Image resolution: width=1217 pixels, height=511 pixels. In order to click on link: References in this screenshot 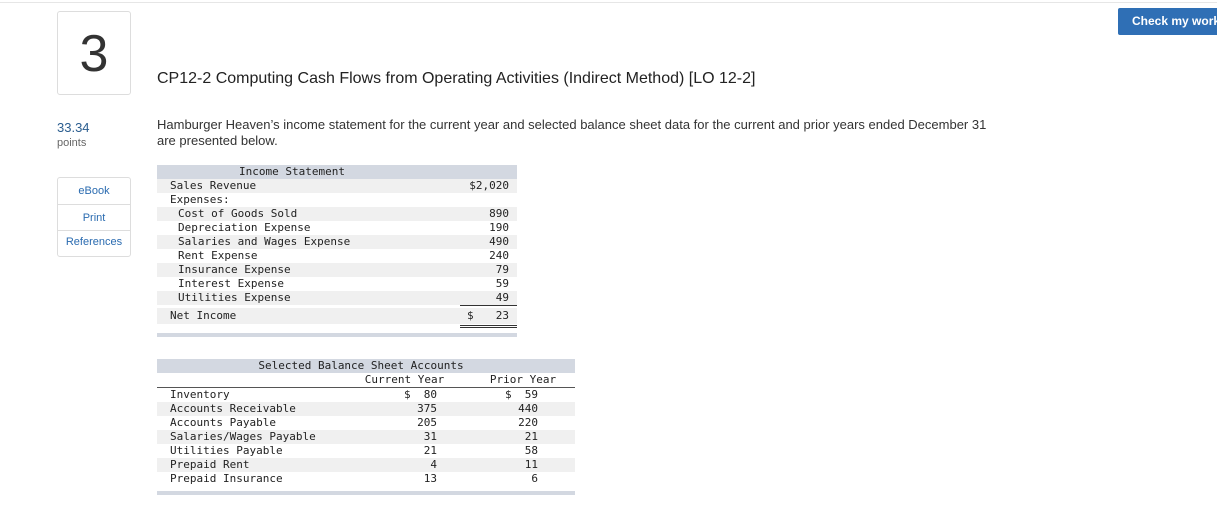, I will do `click(94, 242)`.